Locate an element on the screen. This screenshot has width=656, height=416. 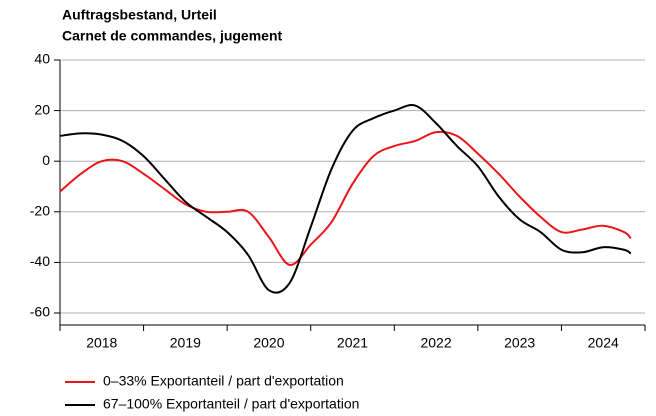
x-tick-label: 2021 is located at coordinates (352, 343).